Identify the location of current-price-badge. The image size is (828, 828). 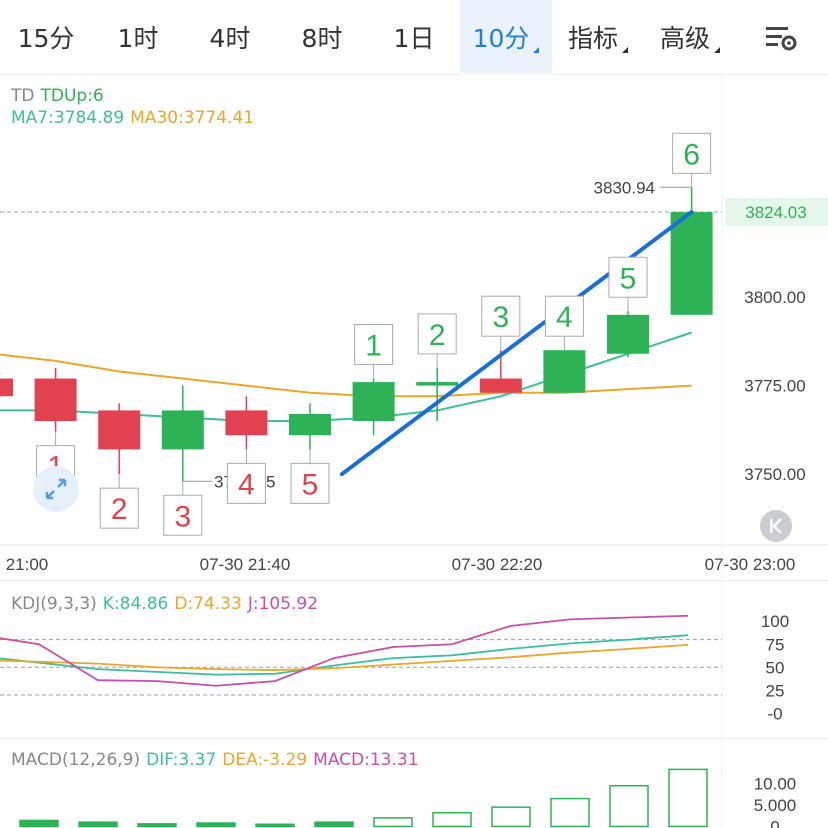
(777, 211).